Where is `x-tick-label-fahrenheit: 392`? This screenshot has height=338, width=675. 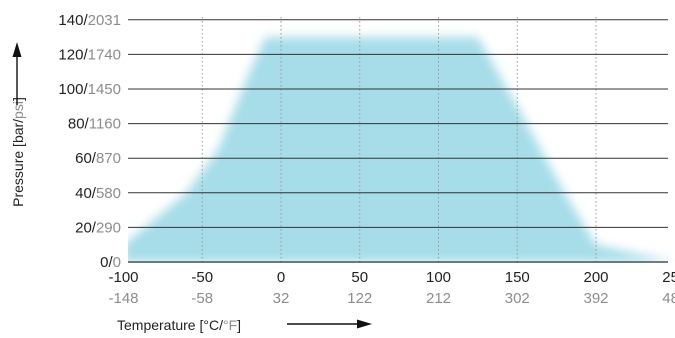
x-tick-label-fahrenheit: 392 is located at coordinates (595, 298).